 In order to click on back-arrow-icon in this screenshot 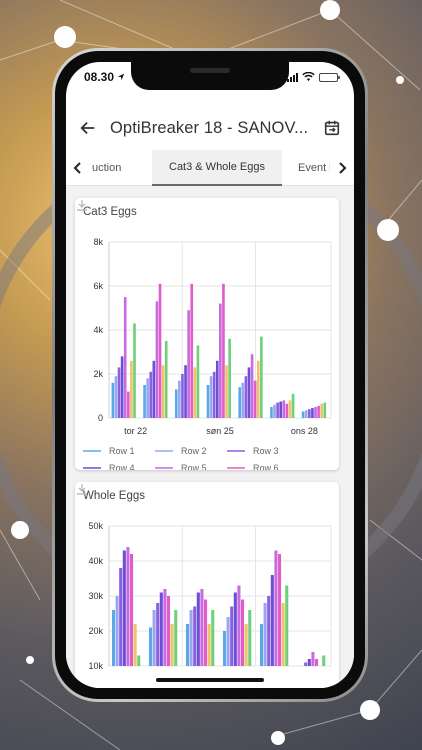, I will do `click(88, 128)`.